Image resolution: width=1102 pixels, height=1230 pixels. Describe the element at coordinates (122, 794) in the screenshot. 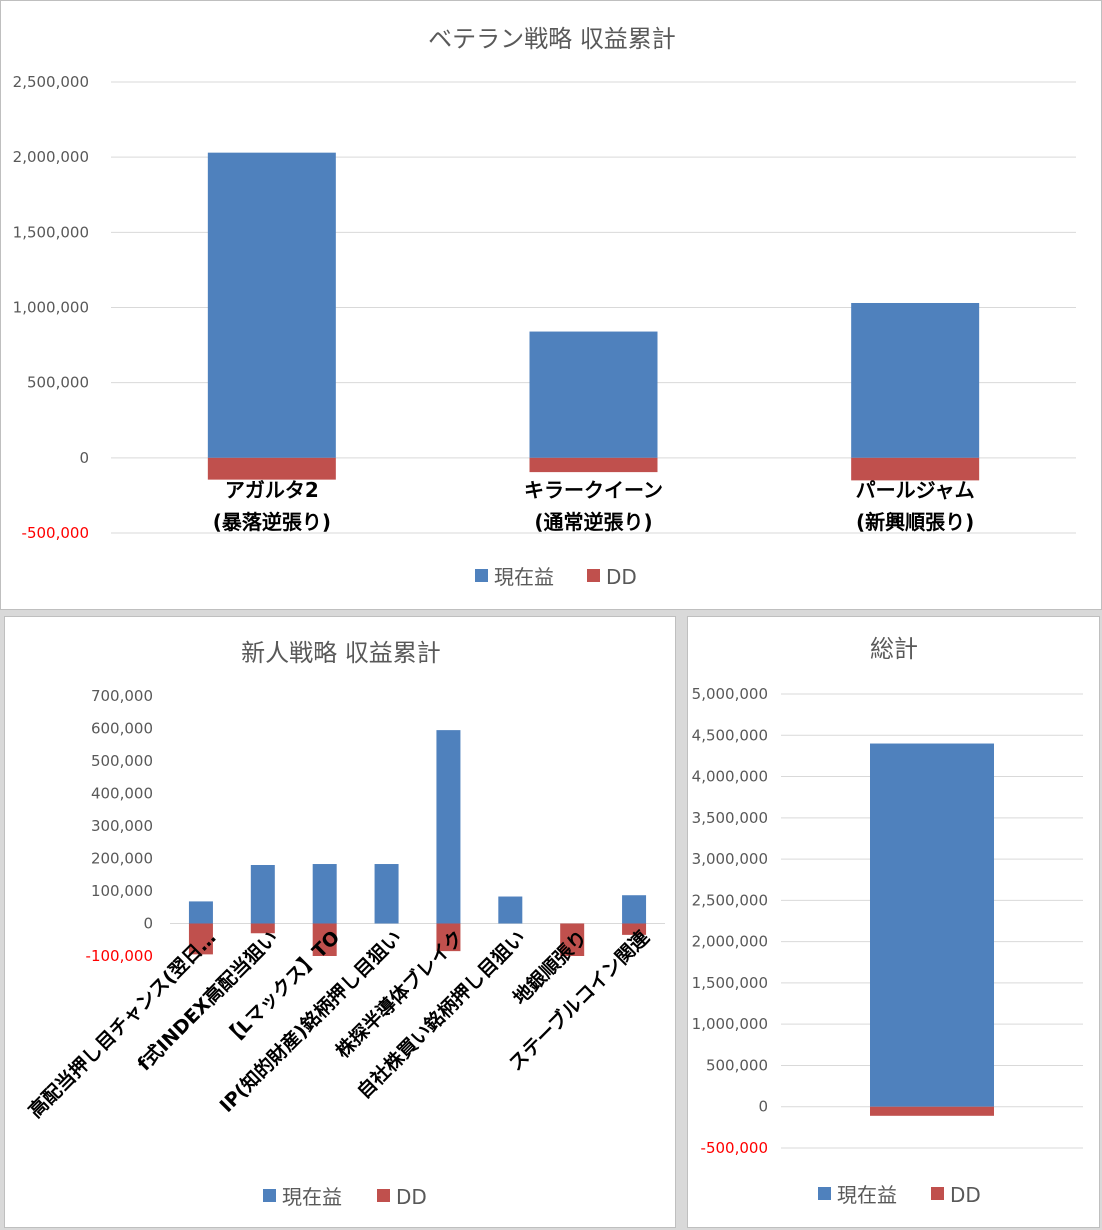

I see `y-tick-label: 400,000` at that location.